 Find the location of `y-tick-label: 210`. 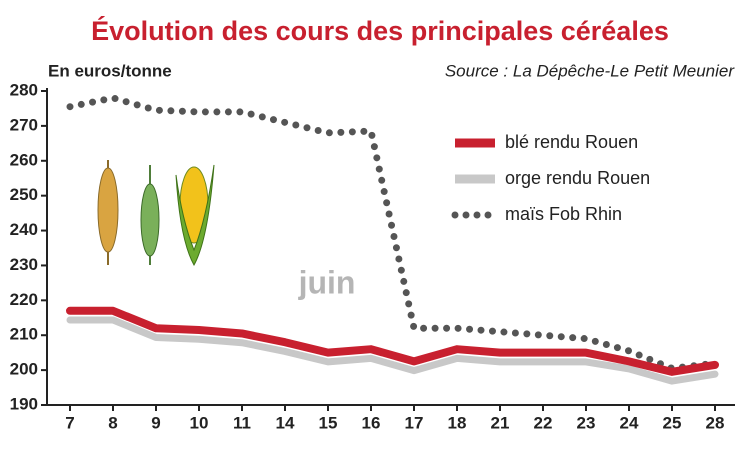

y-tick-label: 210 is located at coordinates (24, 334).